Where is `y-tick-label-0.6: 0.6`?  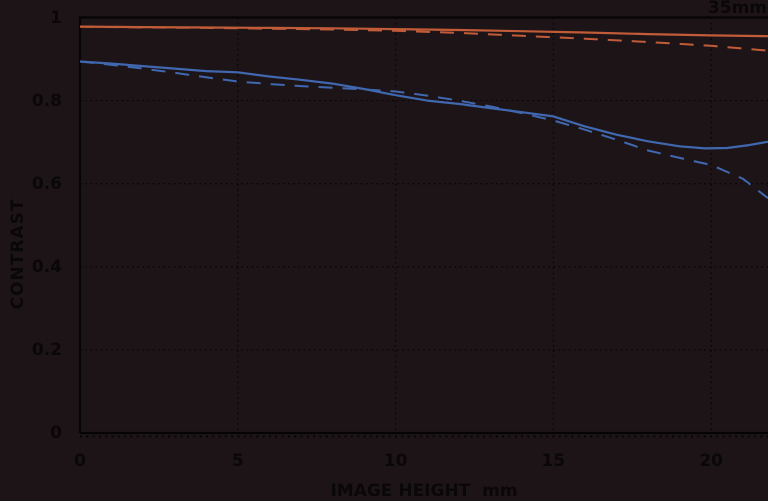
y-tick-label-0.6: 0.6 is located at coordinates (46, 183).